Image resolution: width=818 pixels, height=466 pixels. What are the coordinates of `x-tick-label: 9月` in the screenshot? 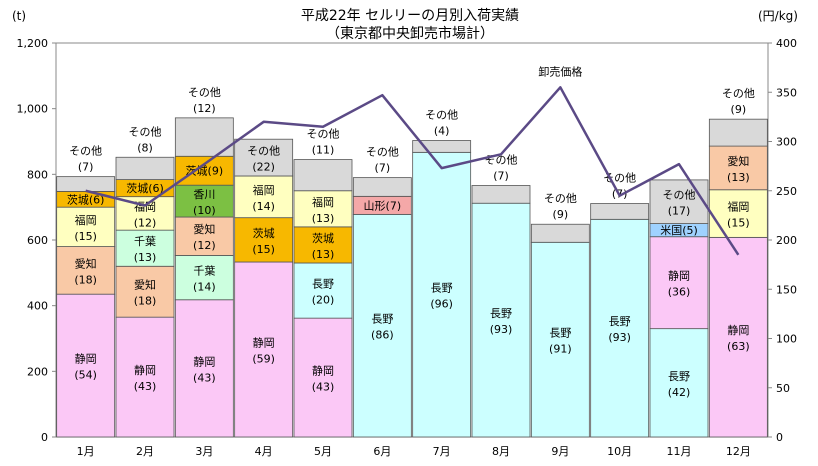 It's located at (560, 451).